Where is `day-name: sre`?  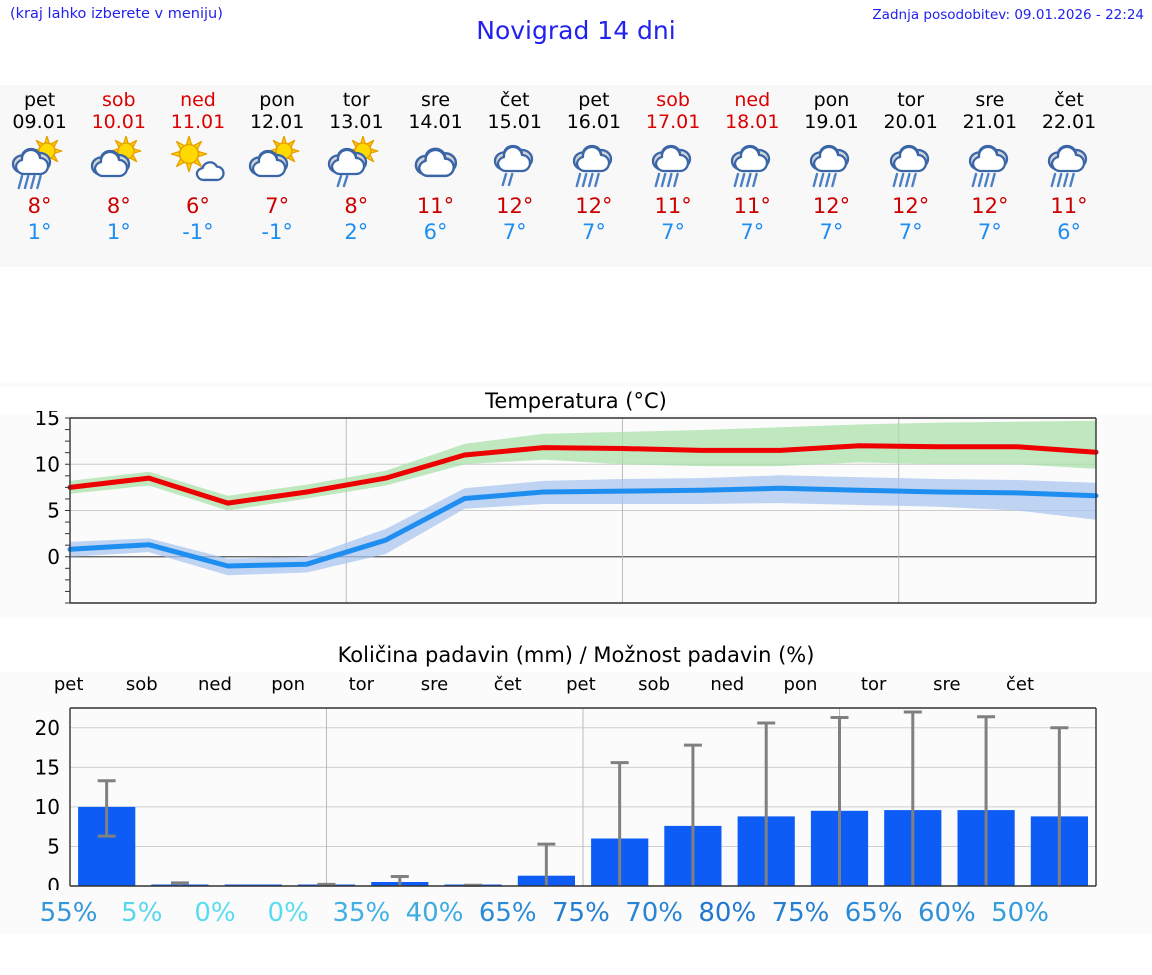 day-name: sre is located at coordinates (990, 100).